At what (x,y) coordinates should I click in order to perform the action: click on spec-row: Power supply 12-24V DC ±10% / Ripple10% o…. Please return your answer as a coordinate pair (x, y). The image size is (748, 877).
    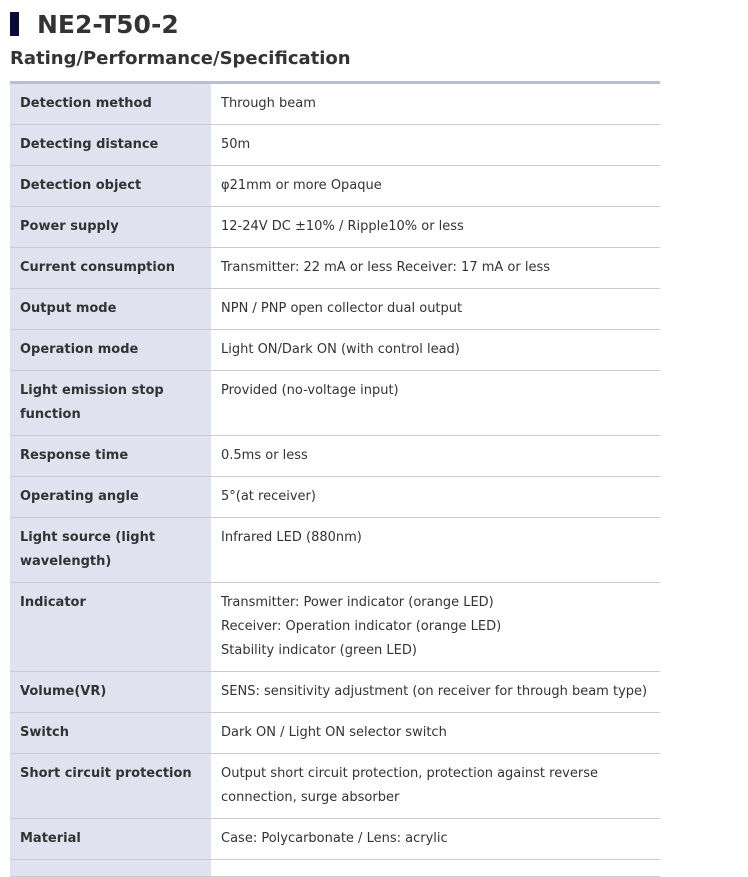
    Looking at the image, I should click on (335, 227).